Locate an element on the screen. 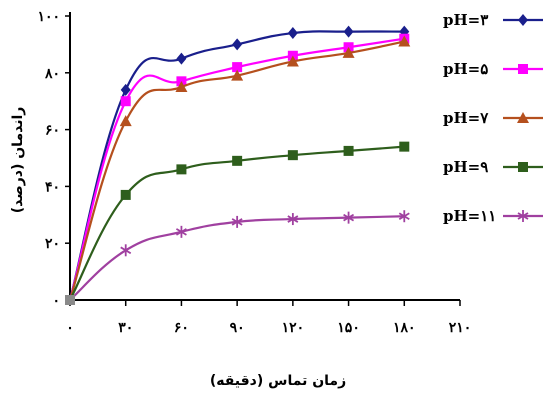  legend-item: pH=۱۱ is located at coordinates (493, 216).